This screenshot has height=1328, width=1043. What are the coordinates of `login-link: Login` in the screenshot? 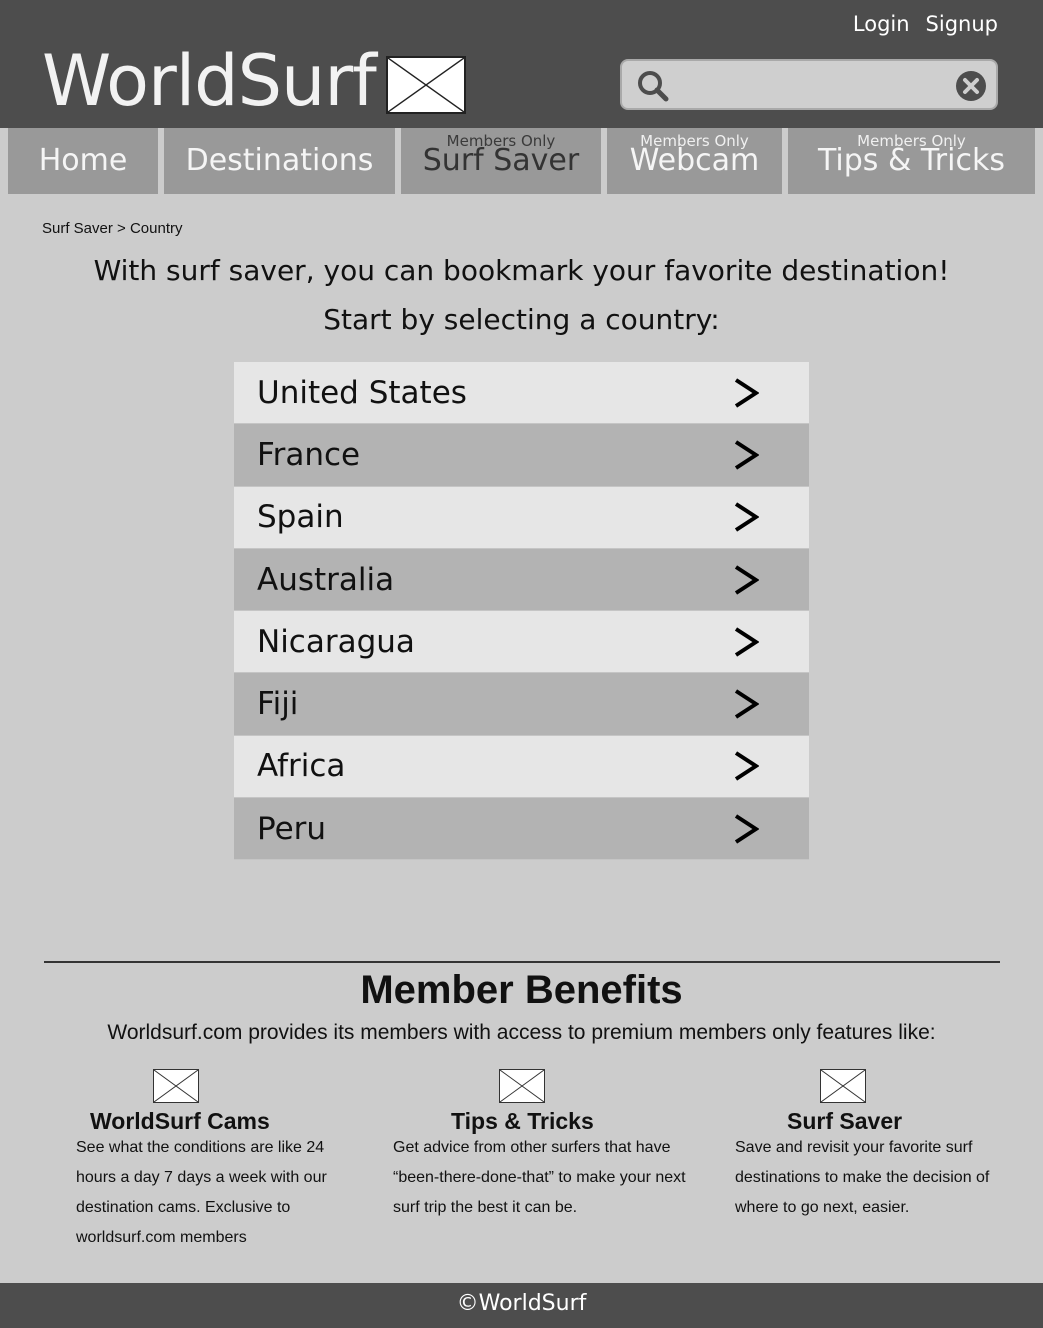 It's located at (881, 24).